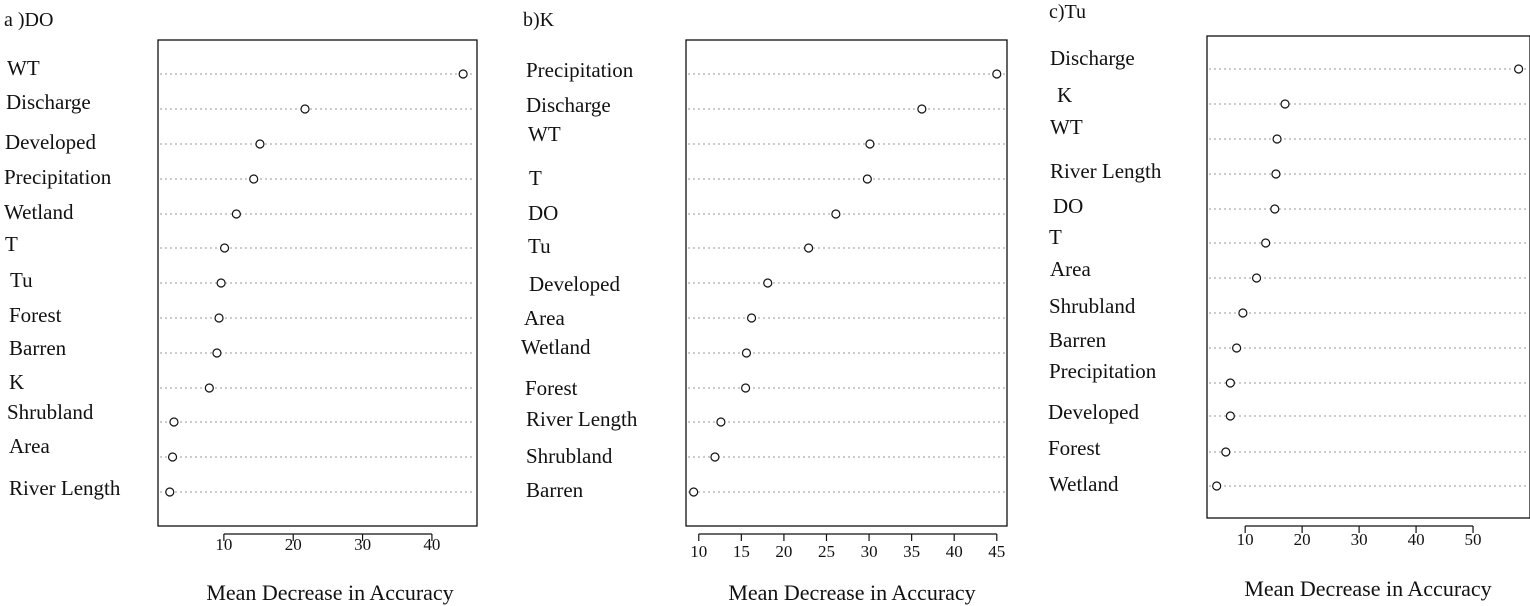  Describe the element at coordinates (1068, 206) in the screenshot. I see `category-label: DO` at that location.